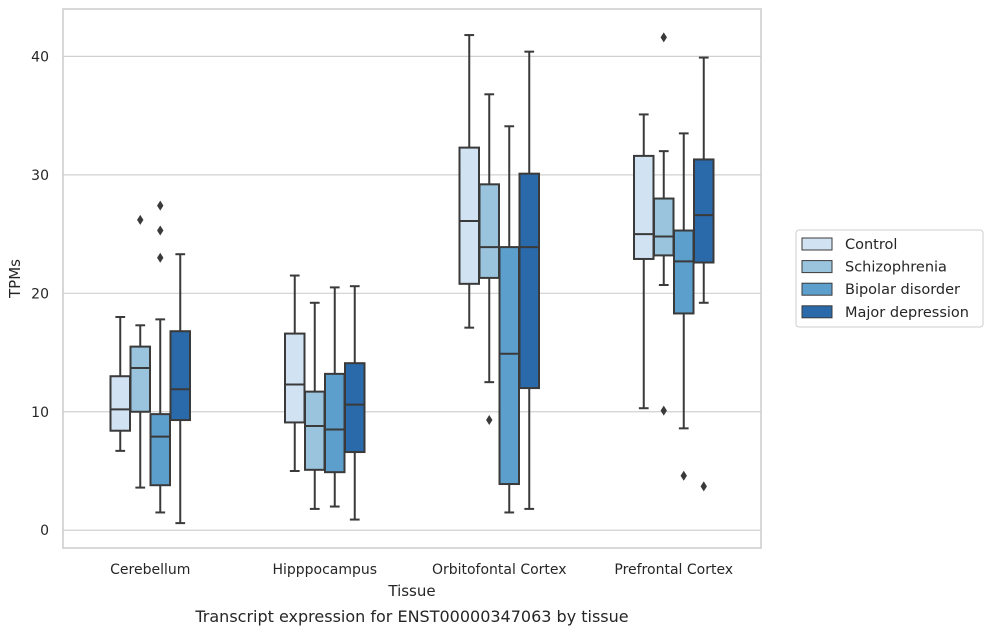 The image size is (993, 634). I want to click on y-axis-title: TPMs, so click(15, 279).